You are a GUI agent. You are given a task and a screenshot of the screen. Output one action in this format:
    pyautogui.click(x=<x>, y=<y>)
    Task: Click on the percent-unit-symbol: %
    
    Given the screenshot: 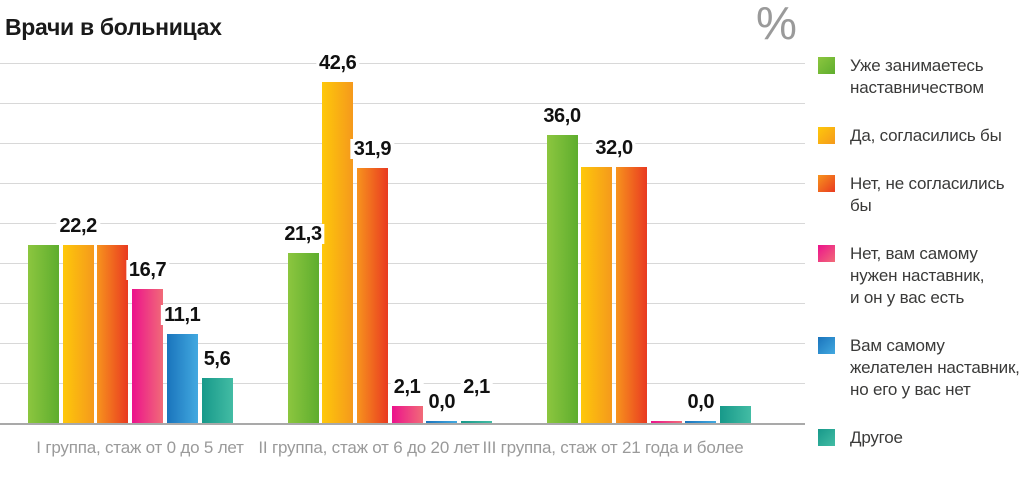 What is the action you would take?
    pyautogui.click(x=776, y=24)
    